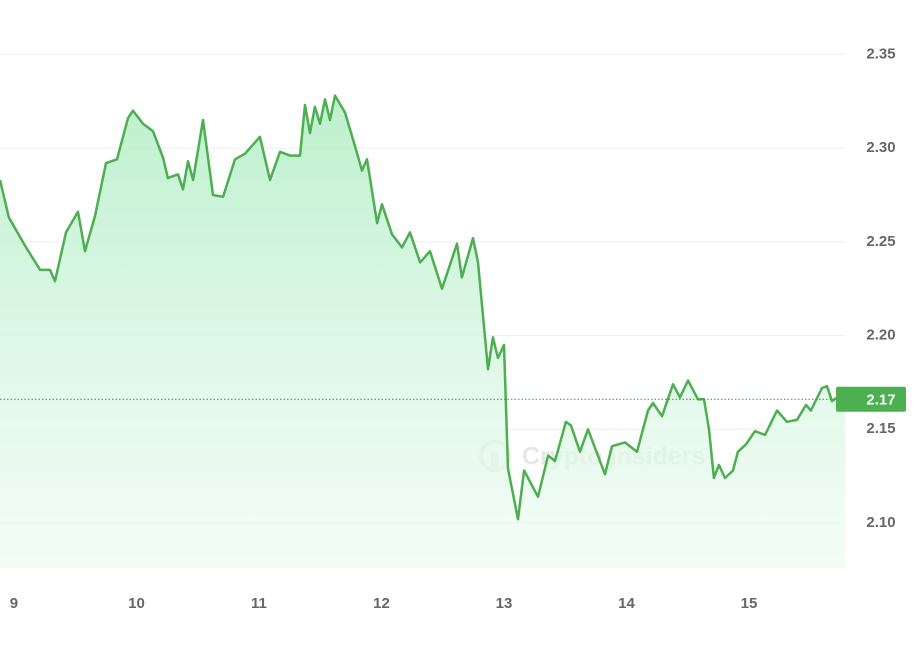 Image resolution: width=921 pixels, height=659 pixels. Describe the element at coordinates (880, 428) in the screenshot. I see `y-tick-label: 2.15` at that location.